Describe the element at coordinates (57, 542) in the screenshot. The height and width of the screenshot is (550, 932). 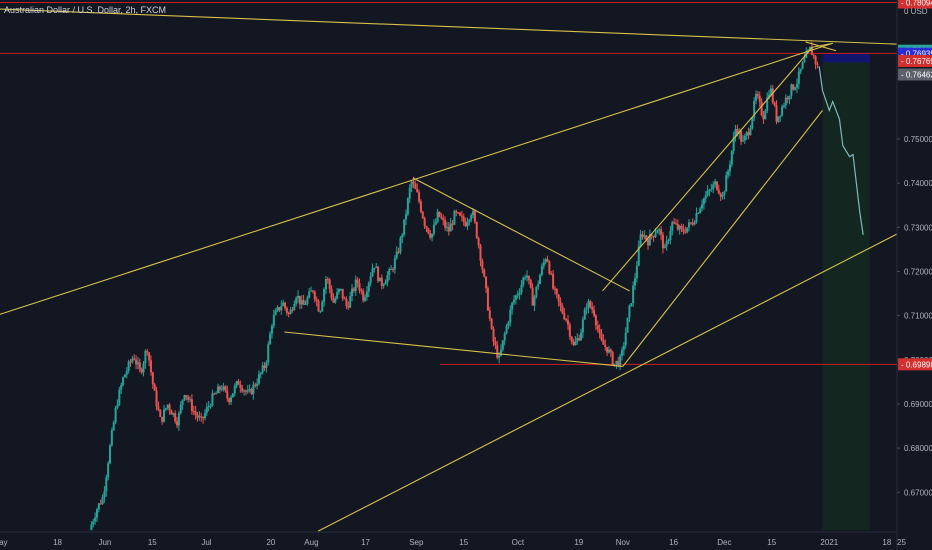
I see `x-tick-label: 18` at that location.